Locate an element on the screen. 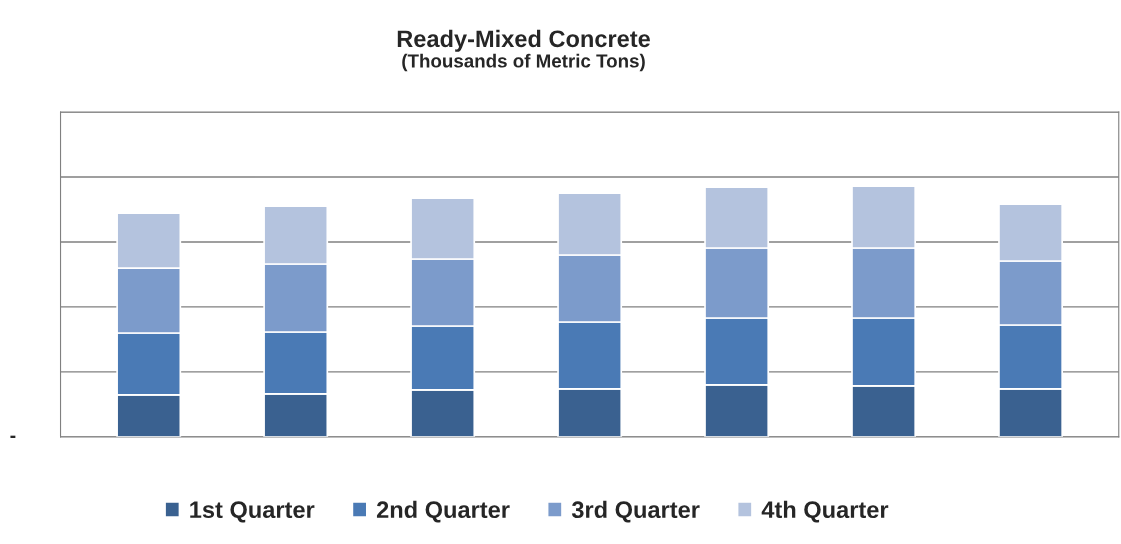  chart-subtitle: (Thousands of Metric Tons) is located at coordinates (523, 62).